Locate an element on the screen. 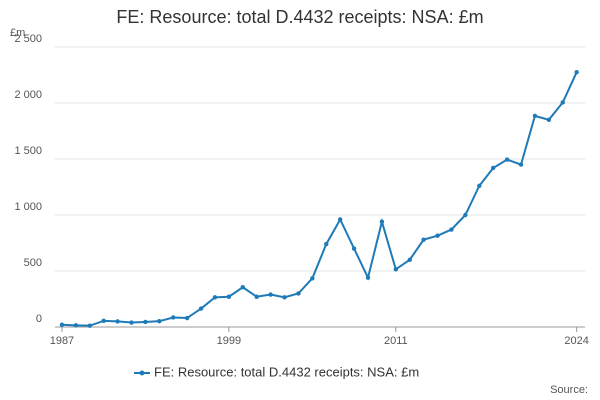  x-tick-label: 1999 is located at coordinates (229, 341).